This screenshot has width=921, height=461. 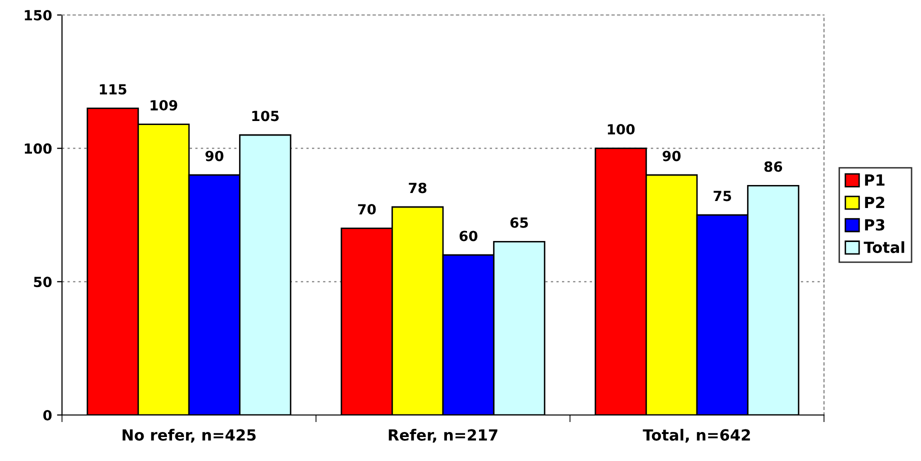 I want to click on data-label: 65, so click(x=519, y=222).